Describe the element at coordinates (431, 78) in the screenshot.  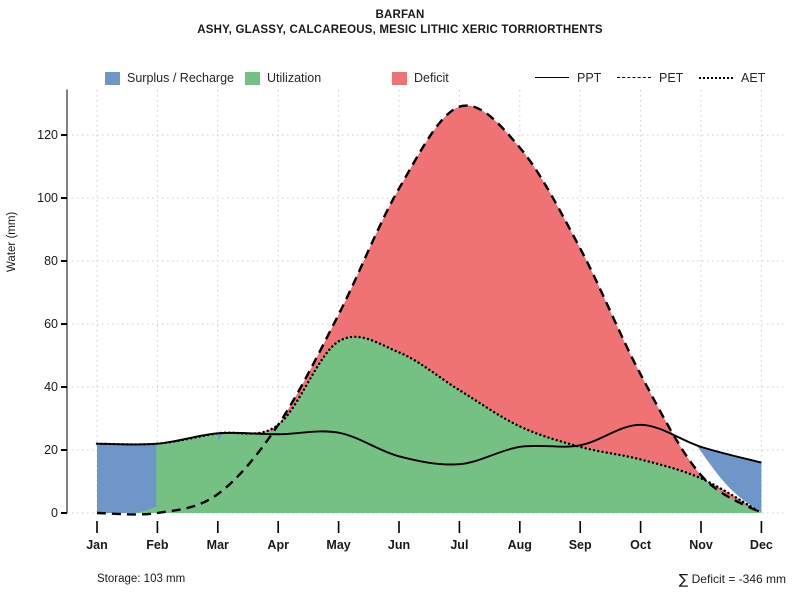
I see `legend-label-deficit: Deficit` at that location.